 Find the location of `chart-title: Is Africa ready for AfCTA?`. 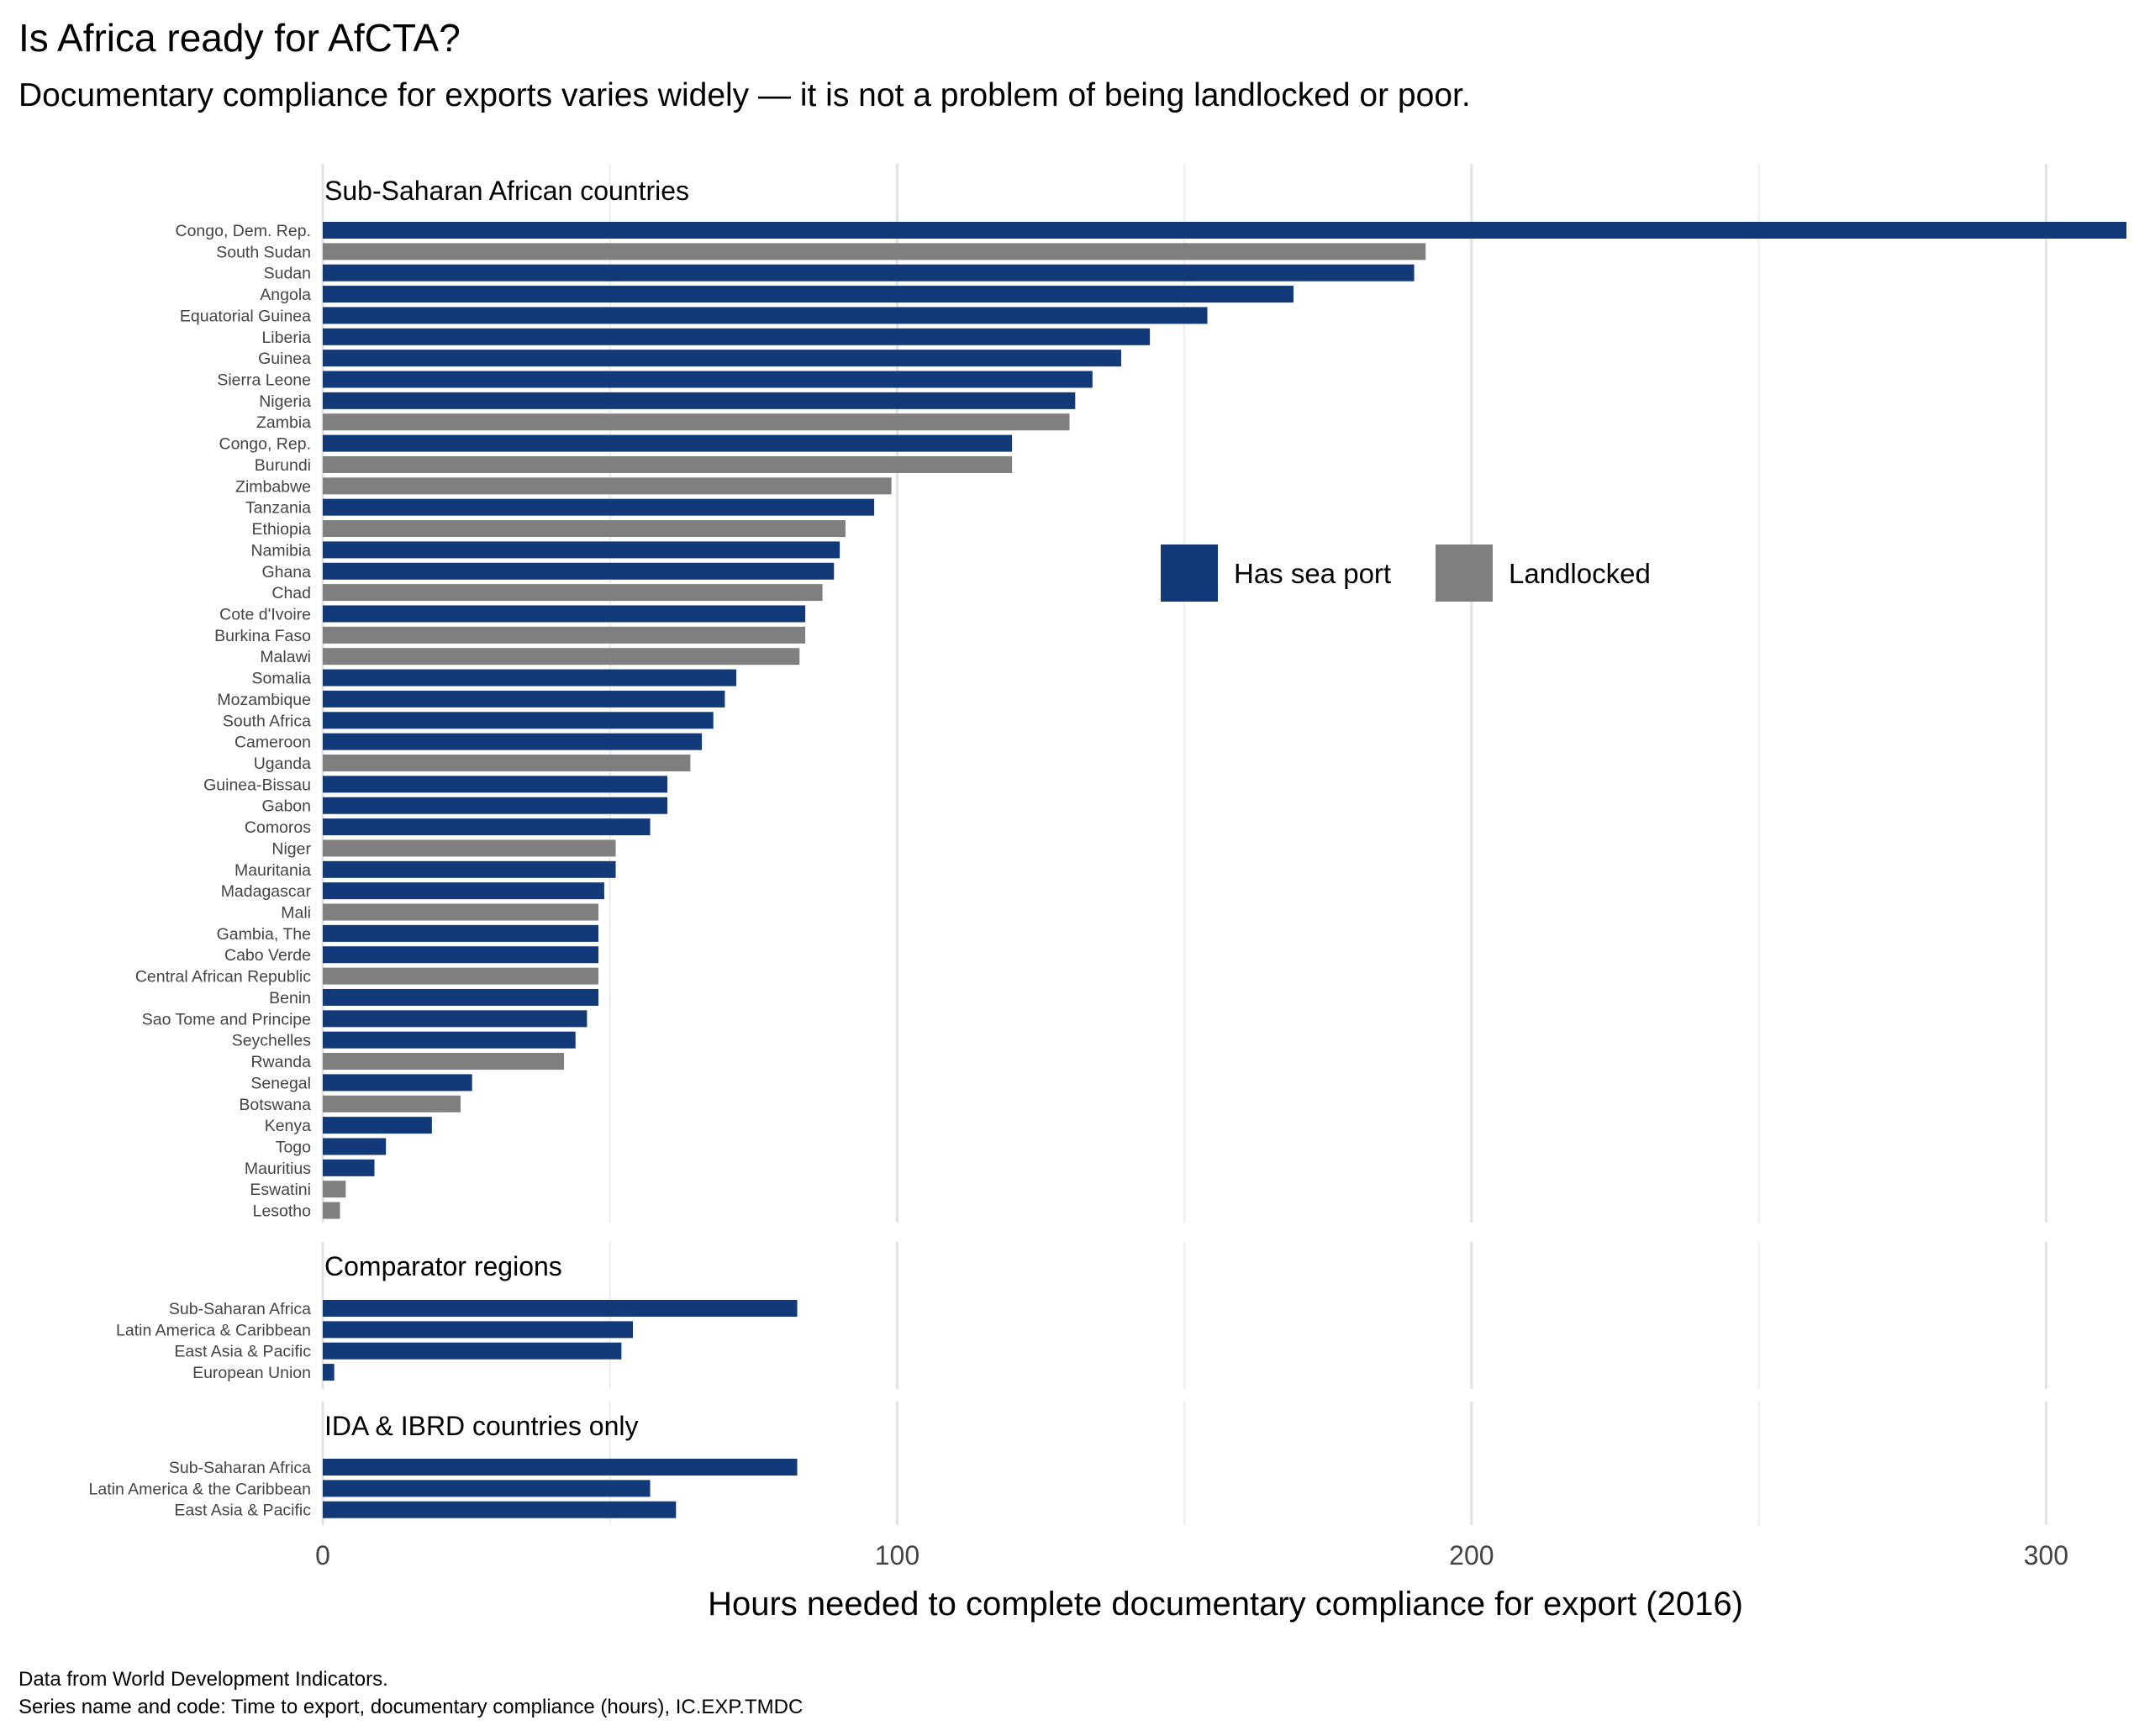

chart-title: Is Africa ready for AfCTA? is located at coordinates (239, 38).